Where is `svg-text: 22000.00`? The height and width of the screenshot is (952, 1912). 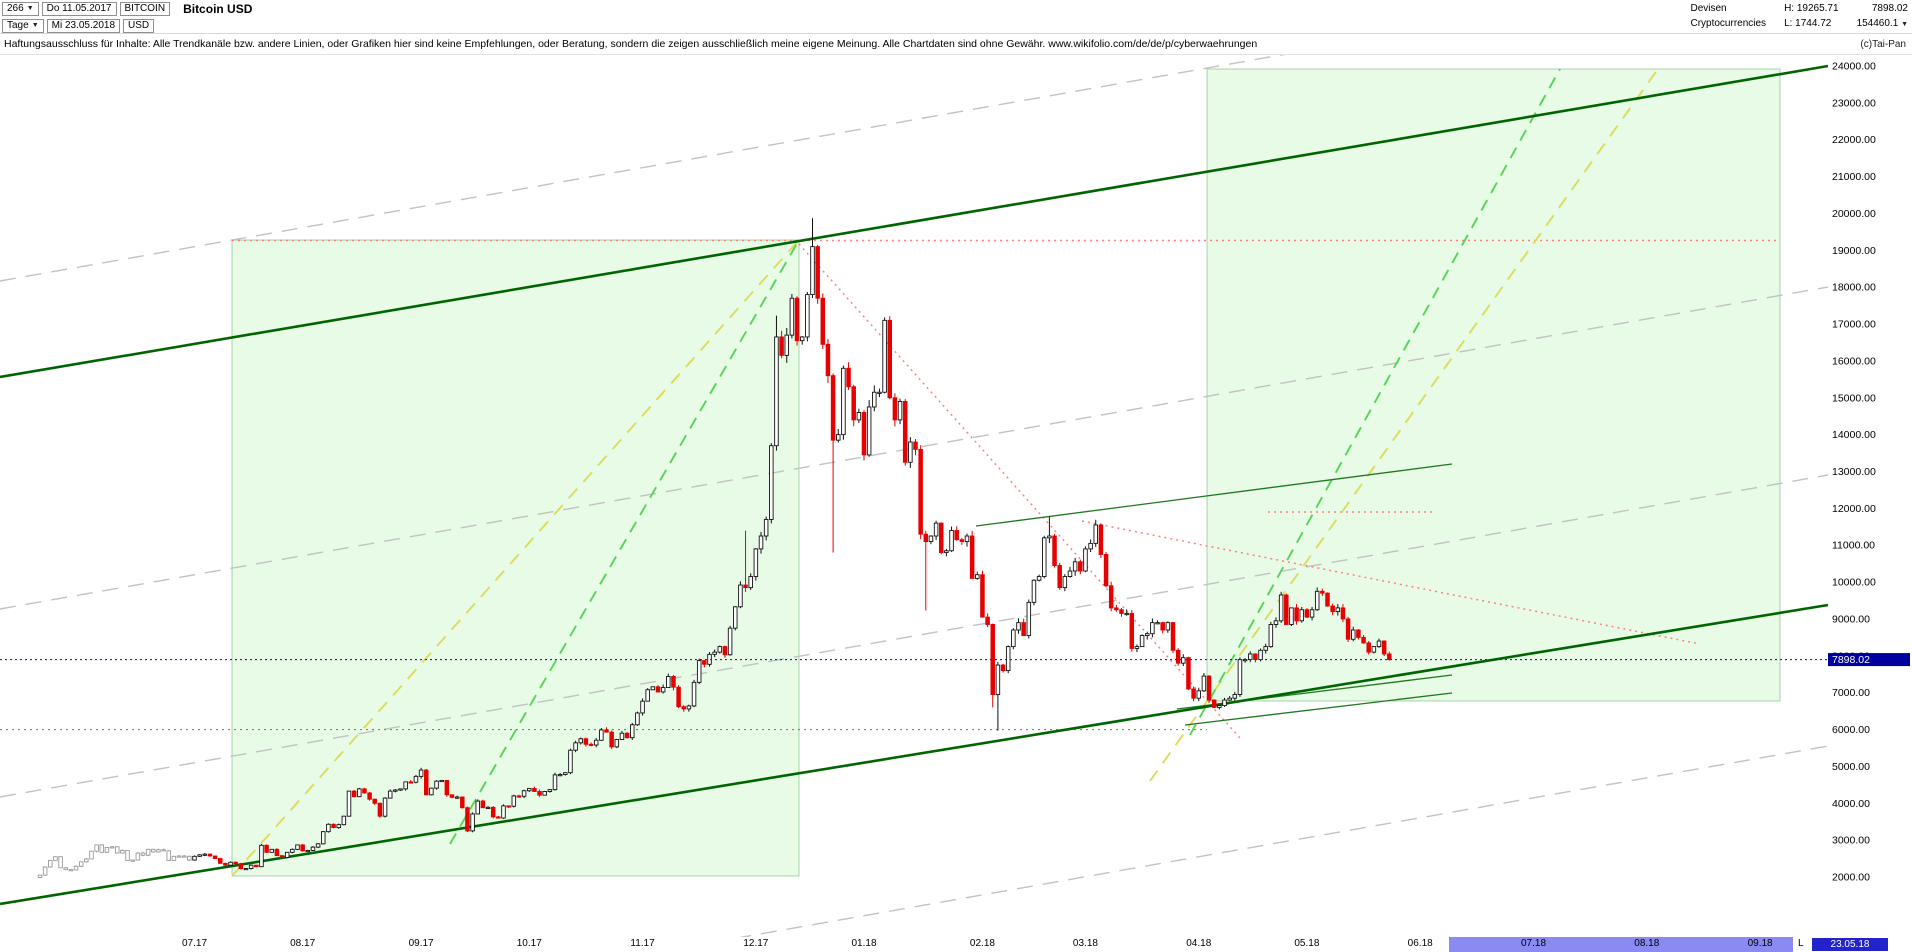 svg-text: 22000.00 is located at coordinates (1854, 140).